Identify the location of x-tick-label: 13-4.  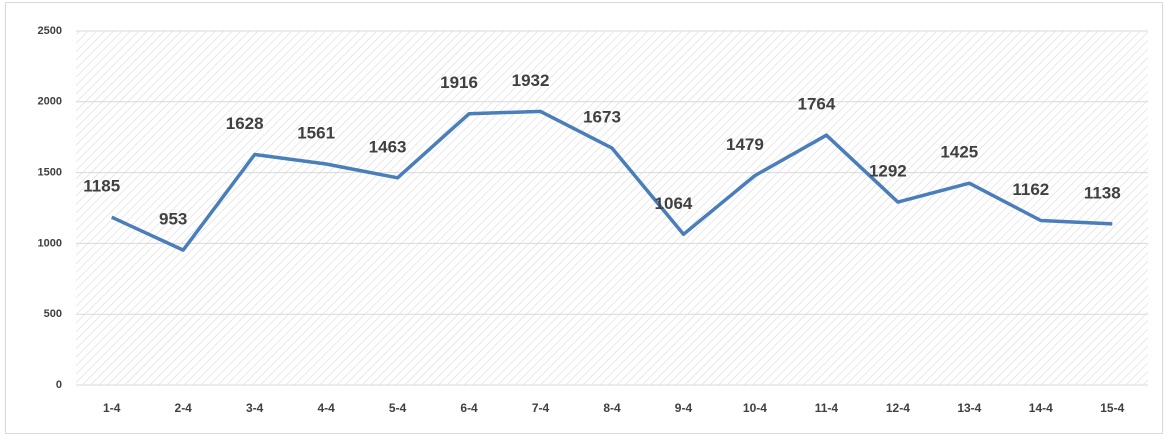
(969, 408).